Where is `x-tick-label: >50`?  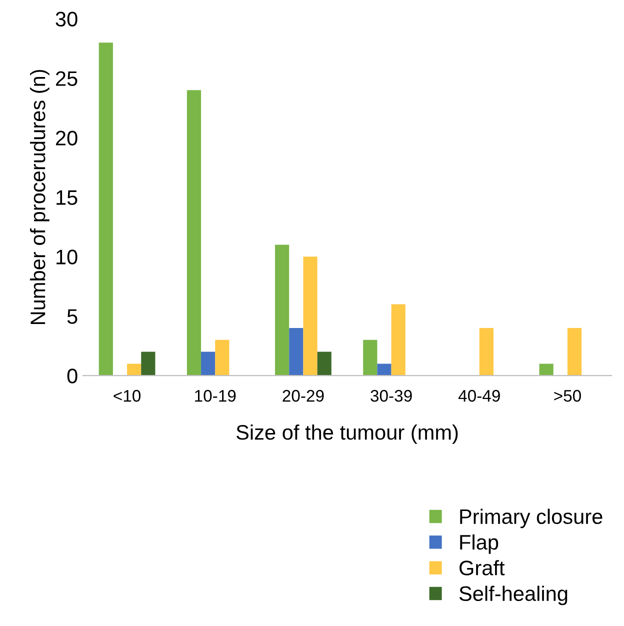
x-tick-label: >50 is located at coordinates (567, 396).